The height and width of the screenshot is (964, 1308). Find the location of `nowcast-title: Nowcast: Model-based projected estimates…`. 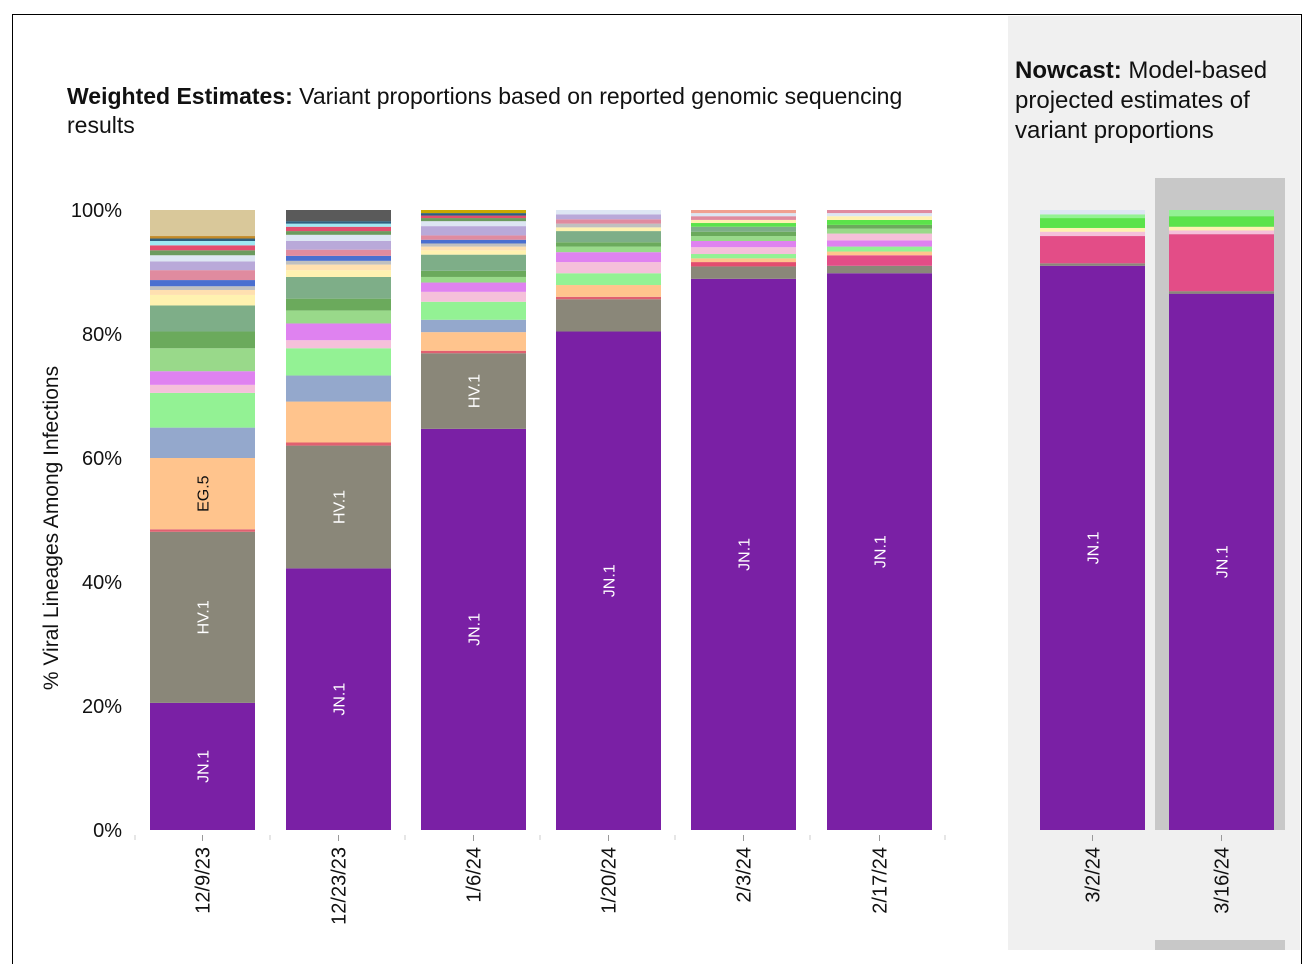

nowcast-title: Nowcast: Model-based projected estimates… is located at coordinates (1160, 101).